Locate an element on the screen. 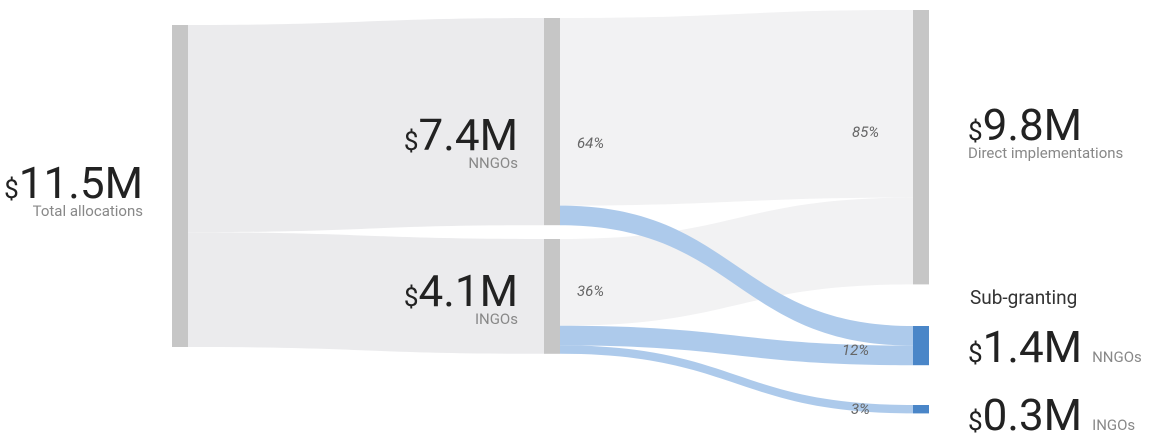 The image size is (1150, 436). value-label: 1.4M is located at coordinates (1032, 347).